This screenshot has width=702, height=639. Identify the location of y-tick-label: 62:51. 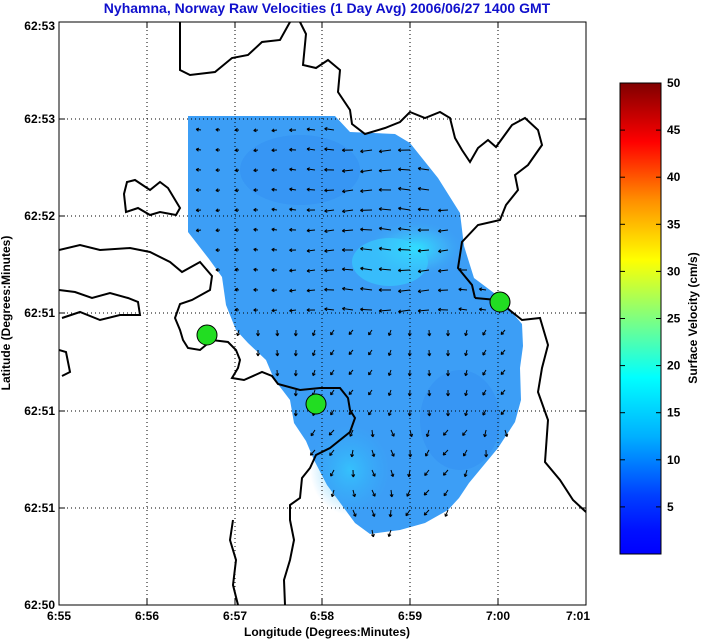
(39, 313).